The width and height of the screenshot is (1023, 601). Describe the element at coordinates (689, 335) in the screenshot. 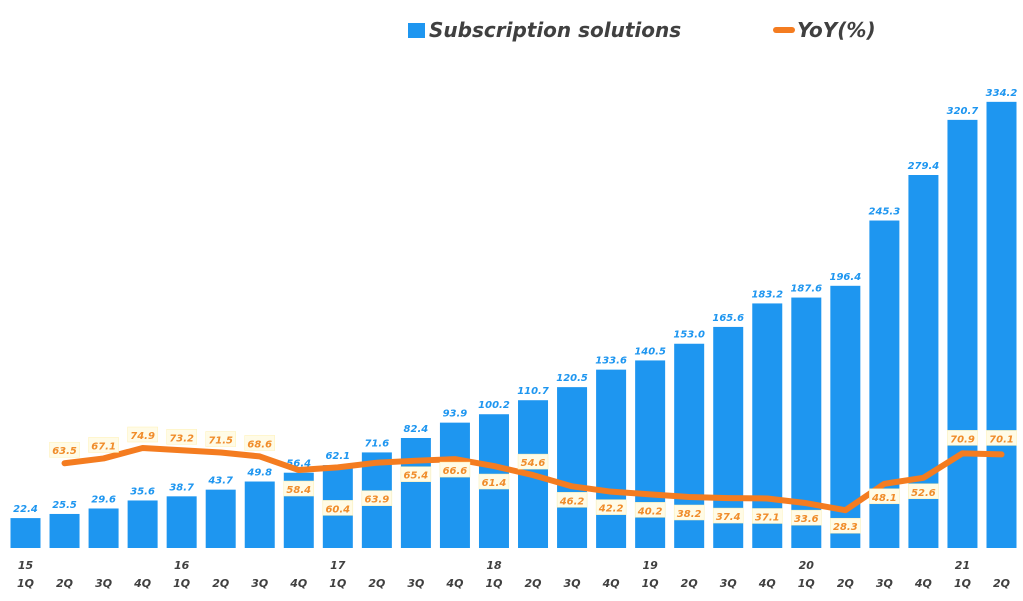

I see `bar-value-label: 153.0` at that location.